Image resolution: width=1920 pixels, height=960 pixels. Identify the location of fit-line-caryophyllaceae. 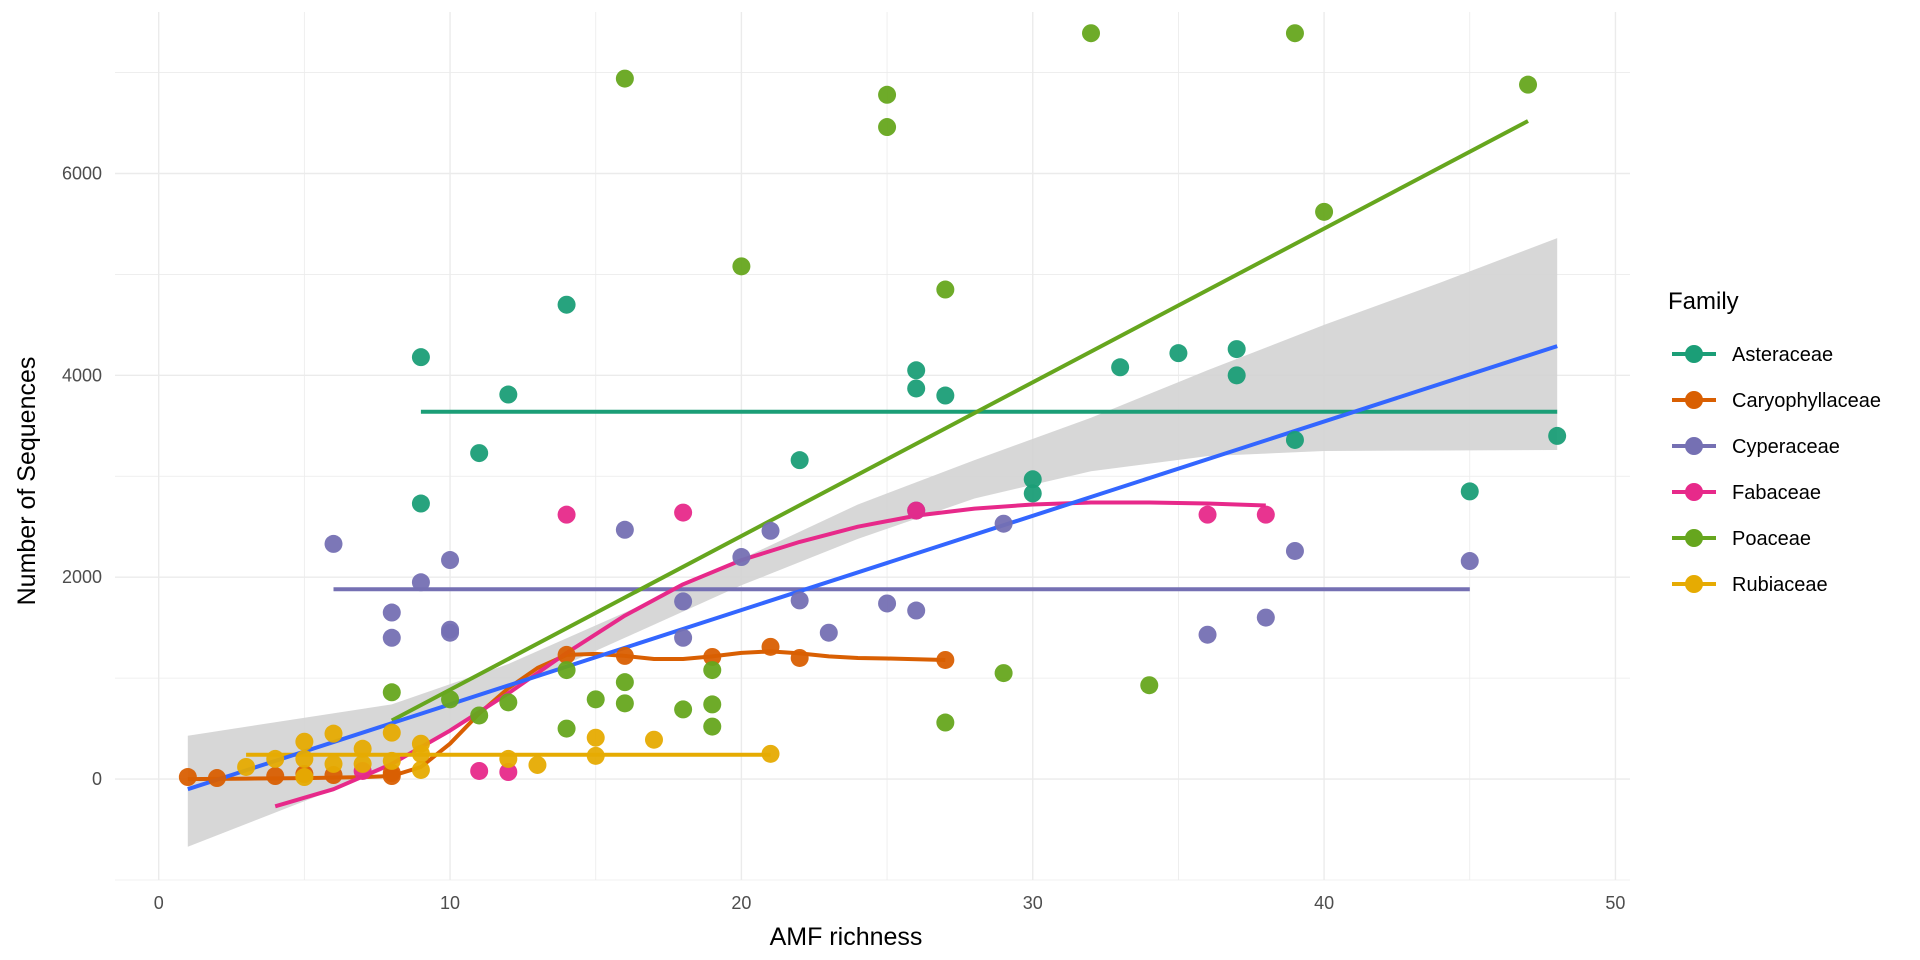
(566, 715).